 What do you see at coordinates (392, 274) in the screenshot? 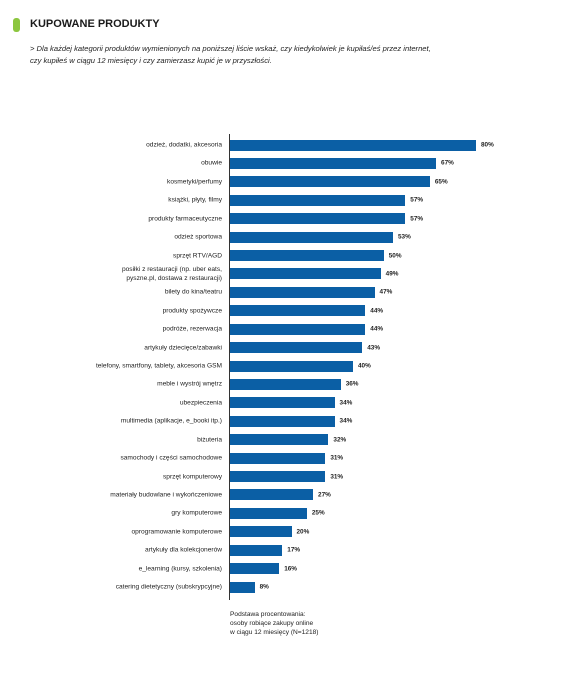
I see `value-label: 49%` at bounding box center [392, 274].